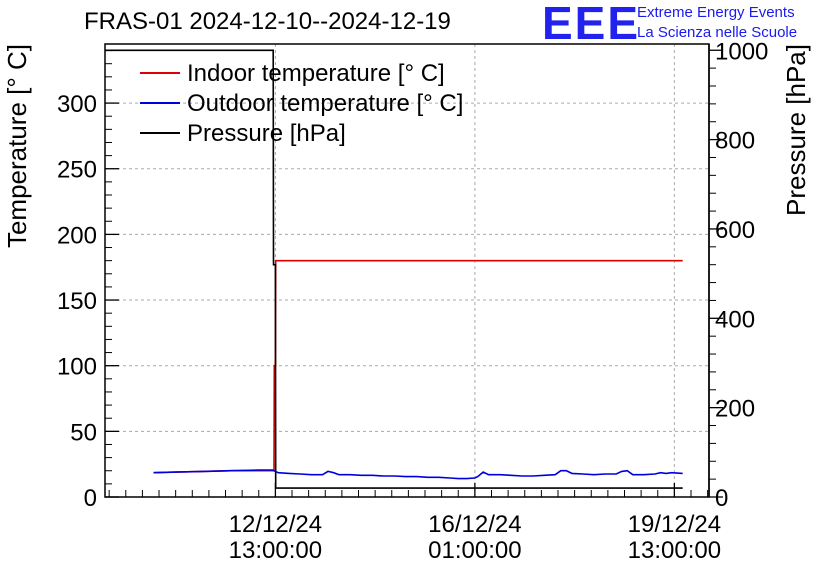  Describe the element at coordinates (83, 432) in the screenshot. I see `y-tick-label: 50` at that location.